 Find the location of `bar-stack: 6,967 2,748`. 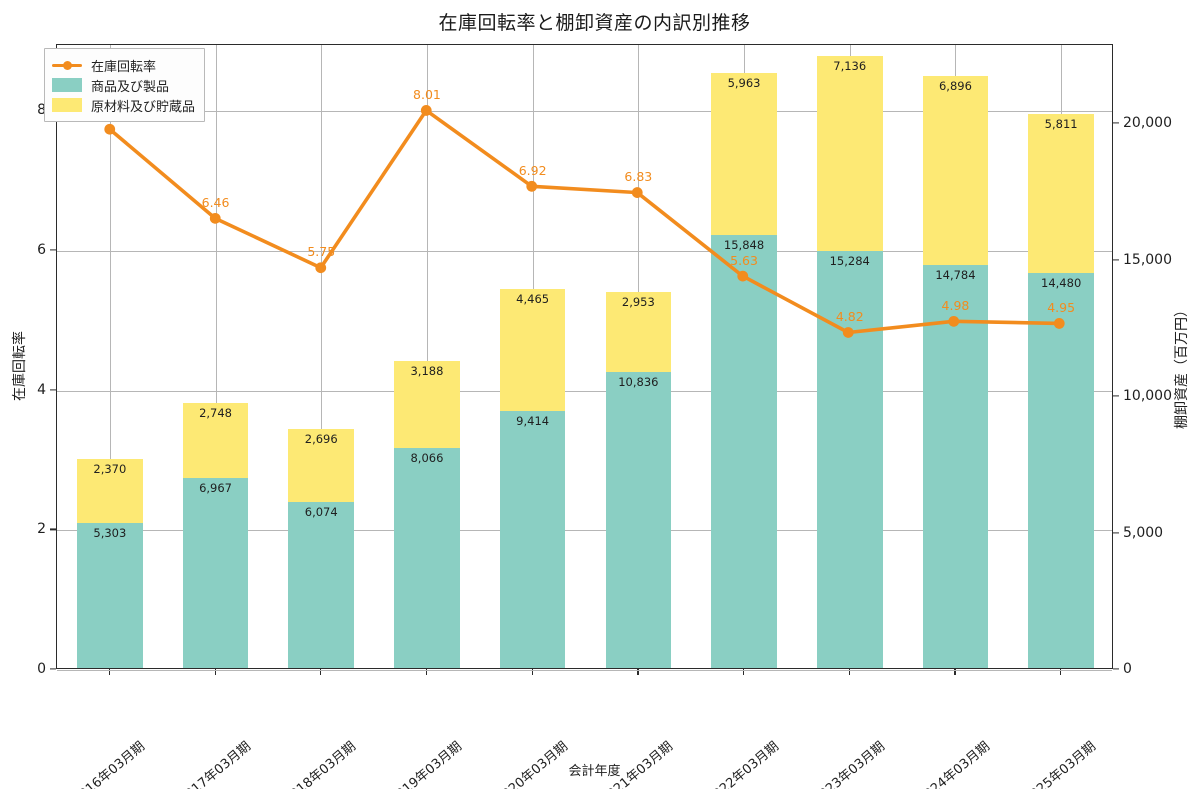

bar-stack: 6,967 2,748 is located at coordinates (215, 535).